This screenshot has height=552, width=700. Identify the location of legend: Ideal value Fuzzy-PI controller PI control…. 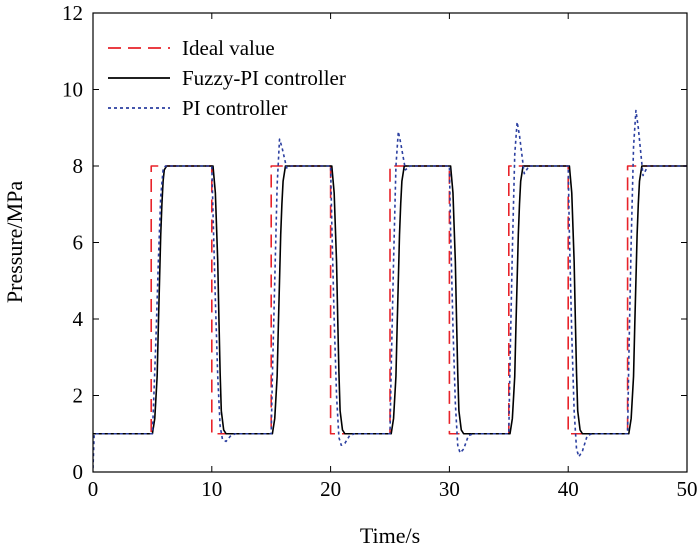
(227, 78).